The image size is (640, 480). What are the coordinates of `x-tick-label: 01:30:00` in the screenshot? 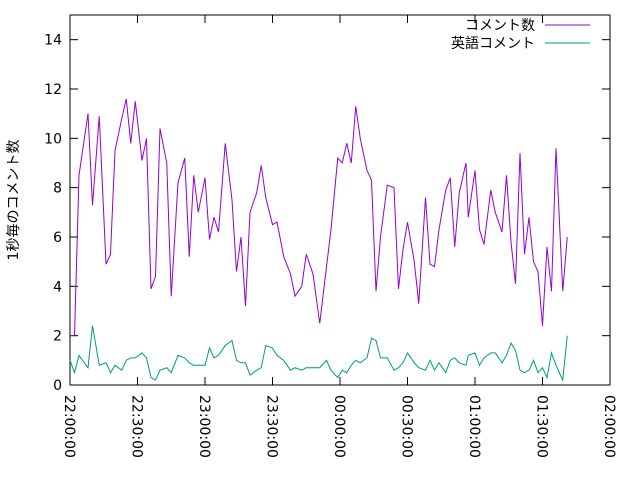 It's located at (542, 426).